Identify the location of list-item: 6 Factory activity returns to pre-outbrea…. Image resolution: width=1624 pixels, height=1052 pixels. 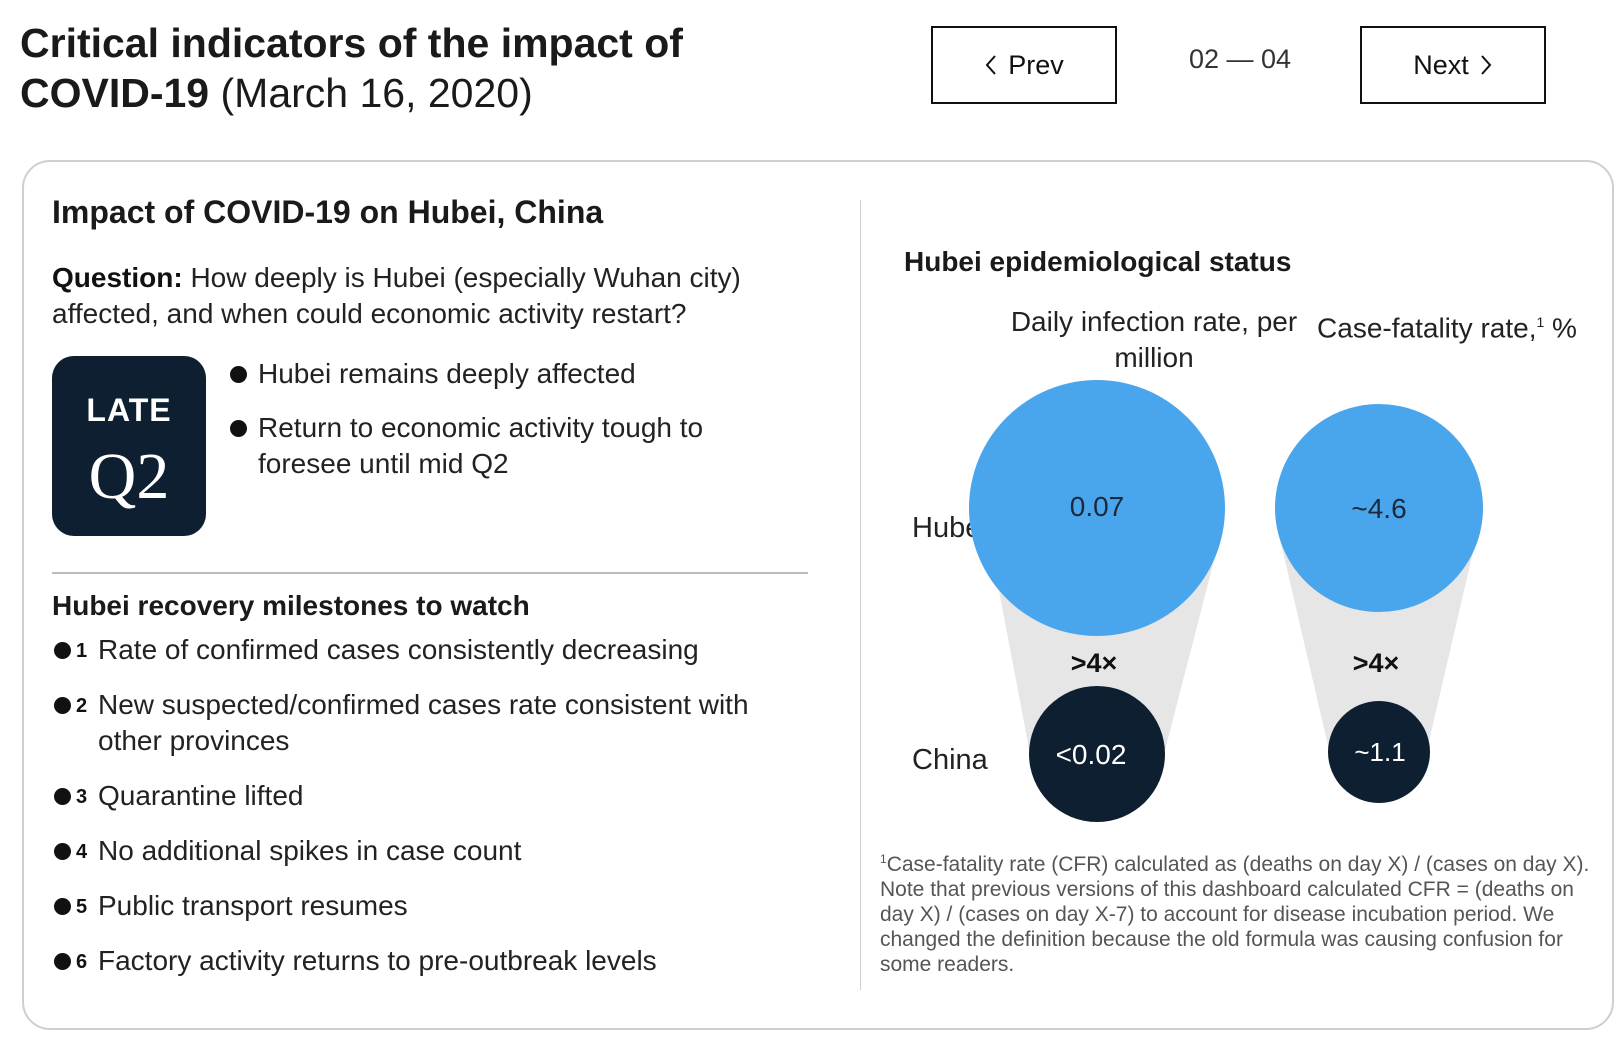
(432, 961).